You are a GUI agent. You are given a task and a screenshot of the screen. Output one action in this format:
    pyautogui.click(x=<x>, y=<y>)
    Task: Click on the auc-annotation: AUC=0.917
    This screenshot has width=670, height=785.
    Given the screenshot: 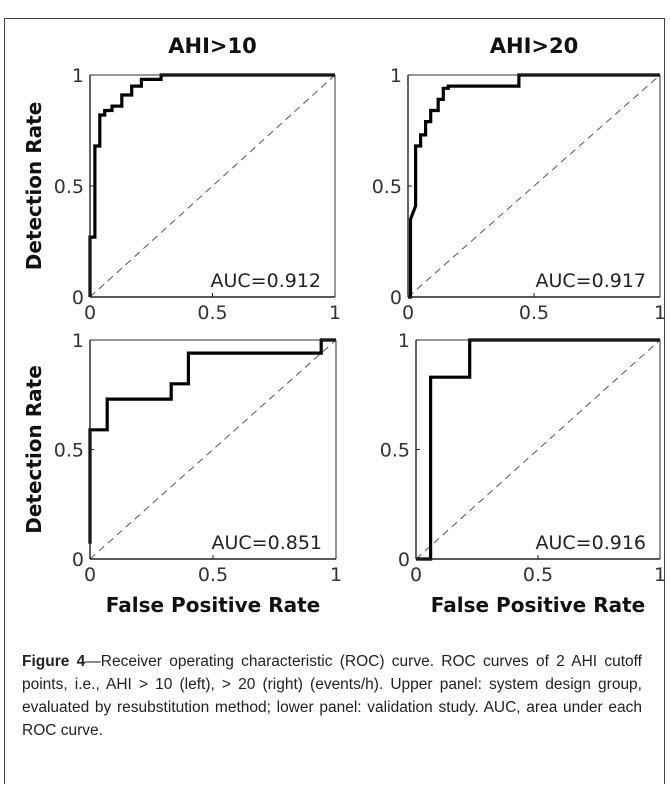 What is the action you would take?
    pyautogui.click(x=591, y=281)
    